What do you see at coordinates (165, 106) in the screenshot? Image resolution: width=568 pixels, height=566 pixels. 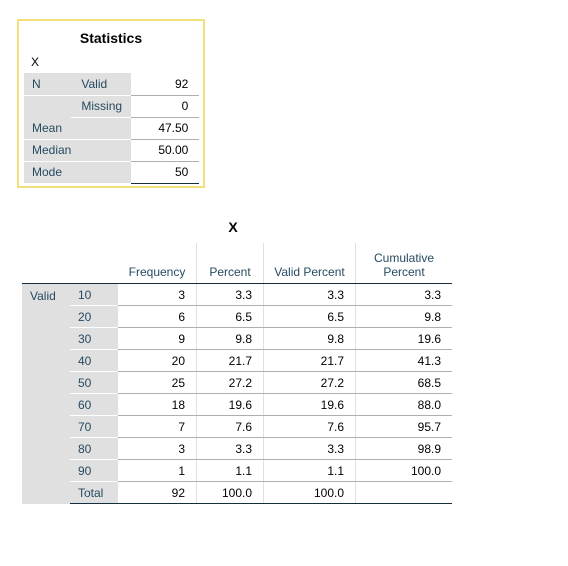 I see `statistics-row-value: 0` at bounding box center [165, 106].